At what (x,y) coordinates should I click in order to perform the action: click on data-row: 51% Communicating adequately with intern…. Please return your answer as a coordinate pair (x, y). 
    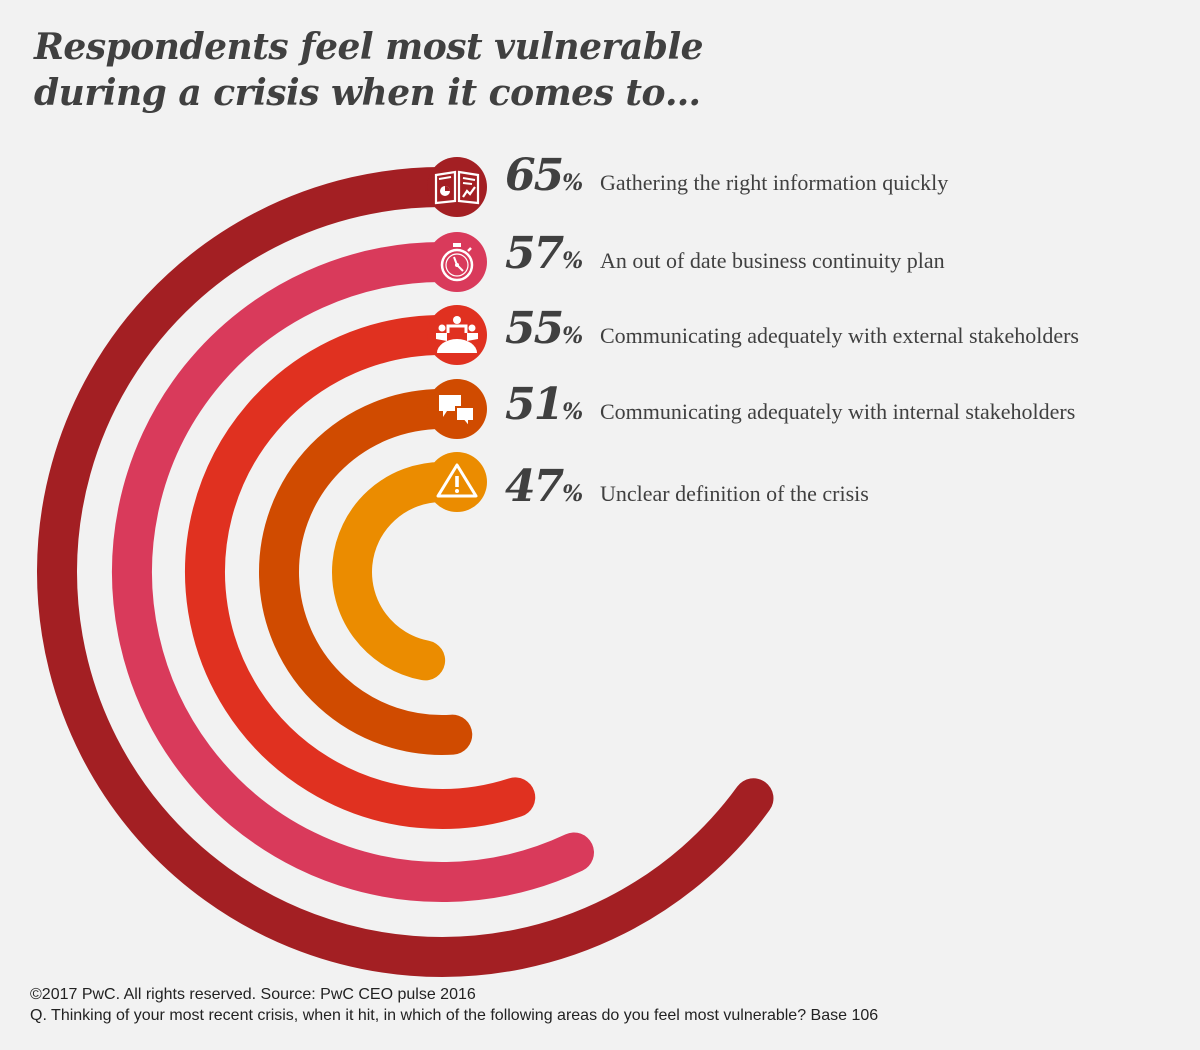
    Looking at the image, I should click on (790, 404).